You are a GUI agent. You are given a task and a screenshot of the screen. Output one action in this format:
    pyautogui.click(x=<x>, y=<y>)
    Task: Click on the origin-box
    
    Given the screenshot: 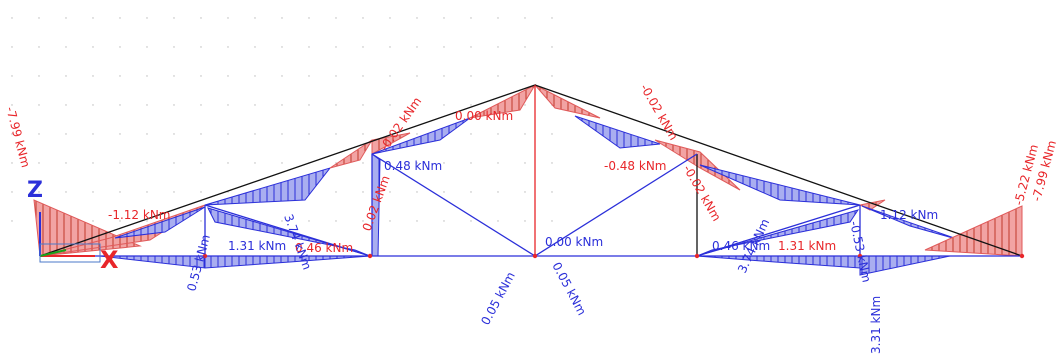 What is the action you would take?
    pyautogui.click(x=70, y=253)
    